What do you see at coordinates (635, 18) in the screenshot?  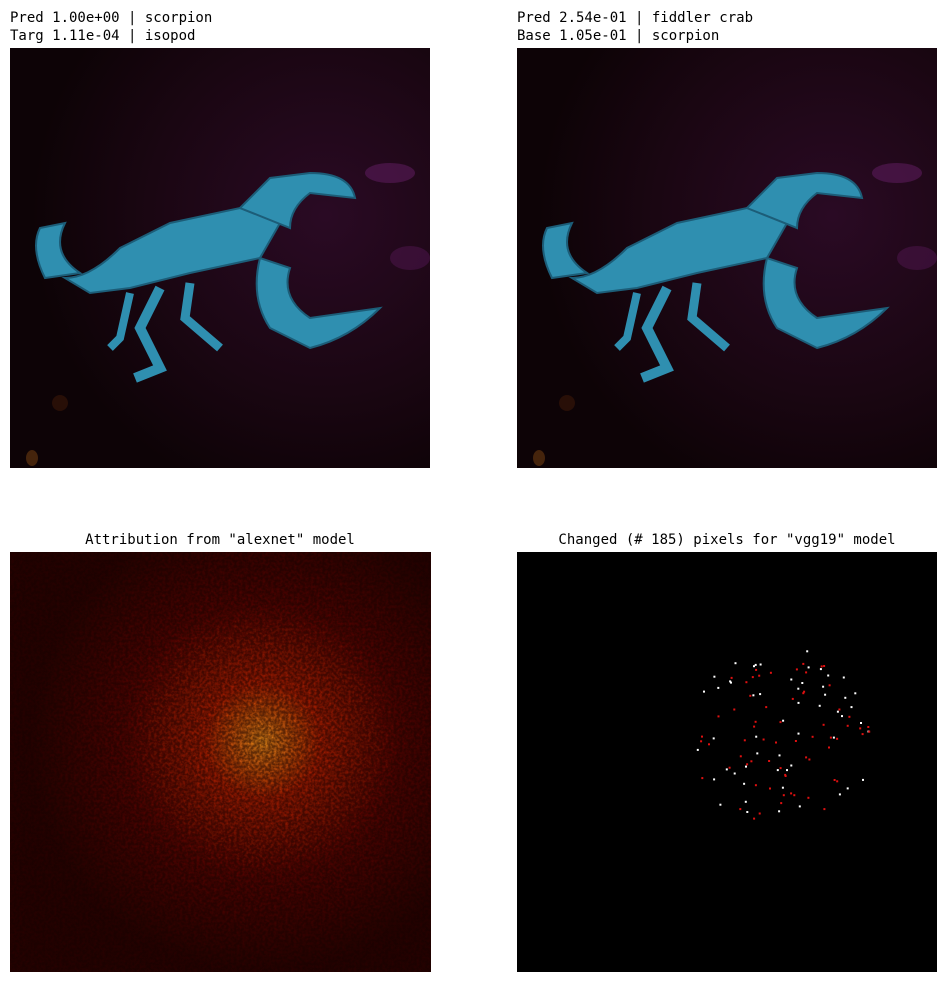 I see `panel-title: Pred 2.54e-01 | fiddler crab` at bounding box center [635, 18].